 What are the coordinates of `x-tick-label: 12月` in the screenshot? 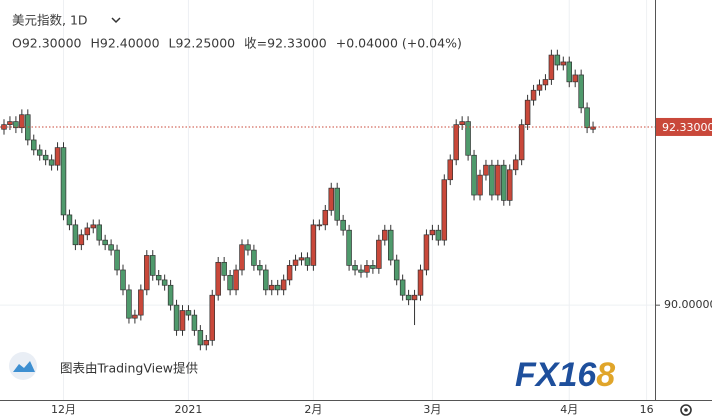 It's located at (63, 409).